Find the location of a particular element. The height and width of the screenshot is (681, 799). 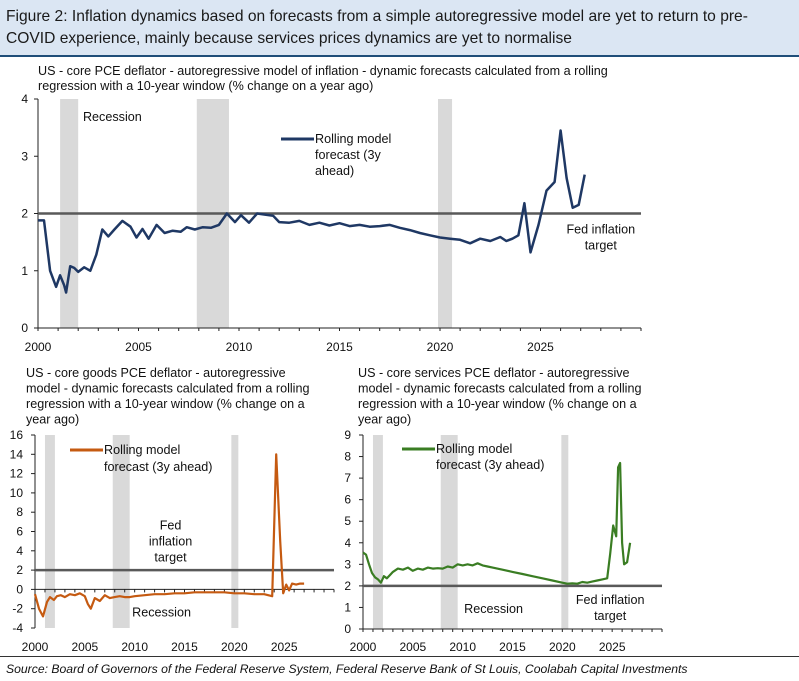

goods-x-tick-label: 2025 is located at coordinates (284, 647).